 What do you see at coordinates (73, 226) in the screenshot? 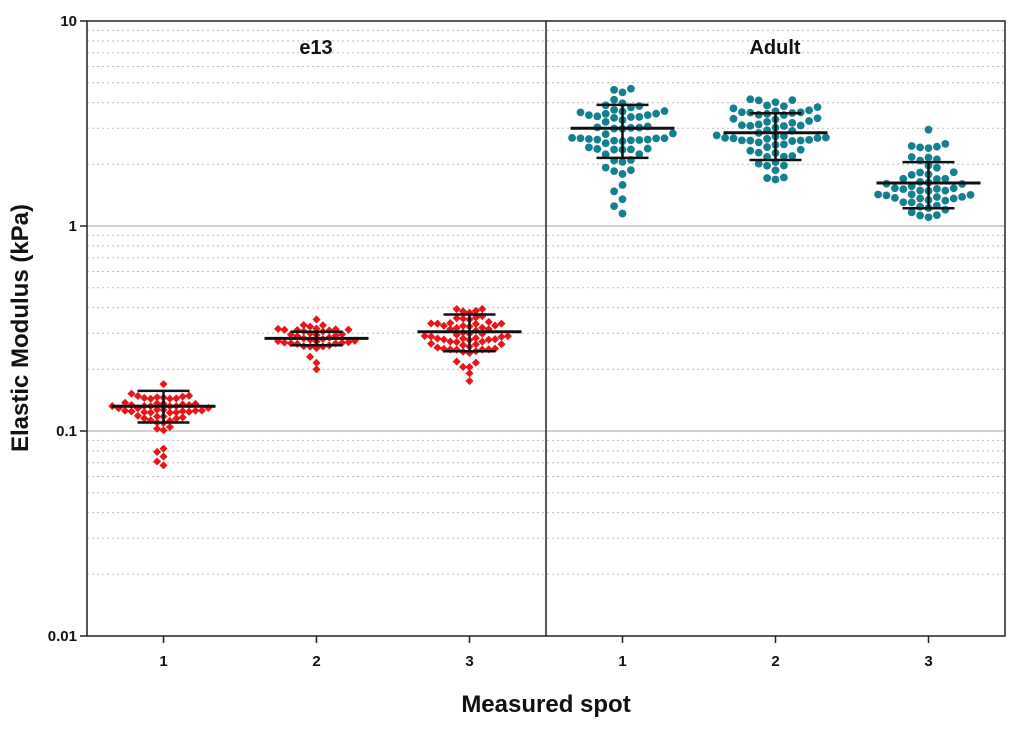
I see `y-tick-label: 1` at bounding box center [73, 226].